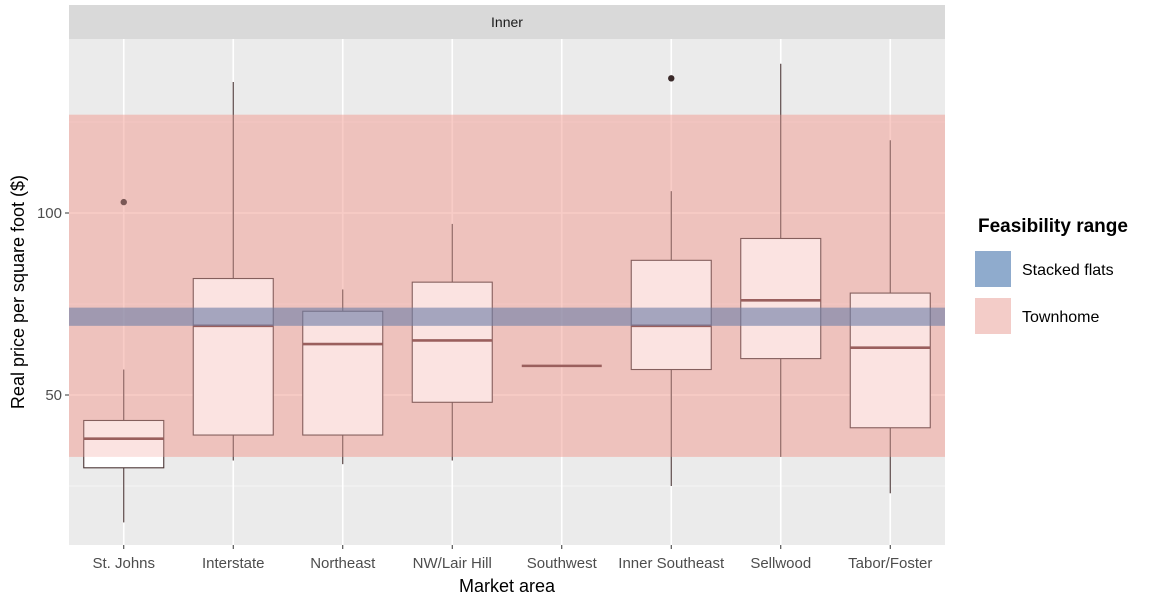 The image size is (1163, 597). I want to click on legend-key-townhome, so click(993, 316).